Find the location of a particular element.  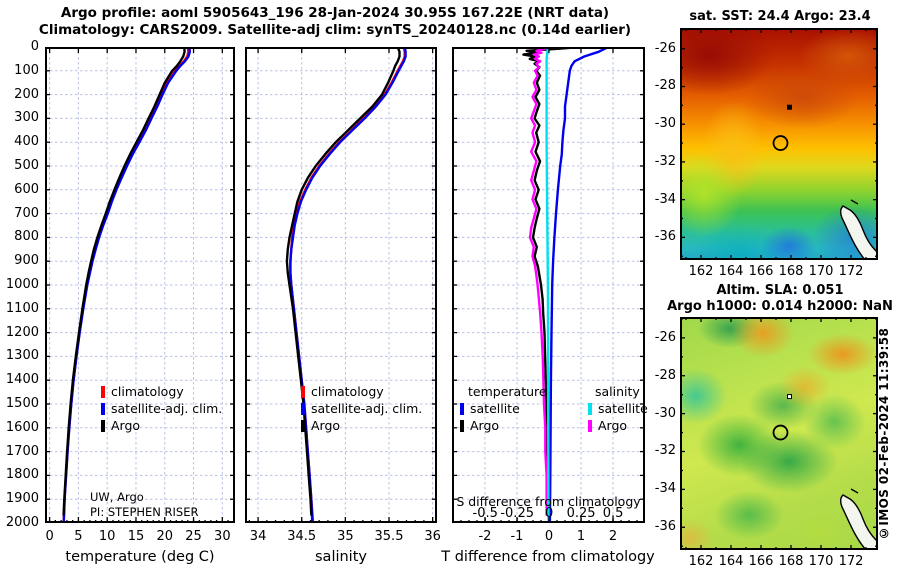

sst-map-title: sat. SST: 24.4 Argo: 23.4 is located at coordinates (780, 16).